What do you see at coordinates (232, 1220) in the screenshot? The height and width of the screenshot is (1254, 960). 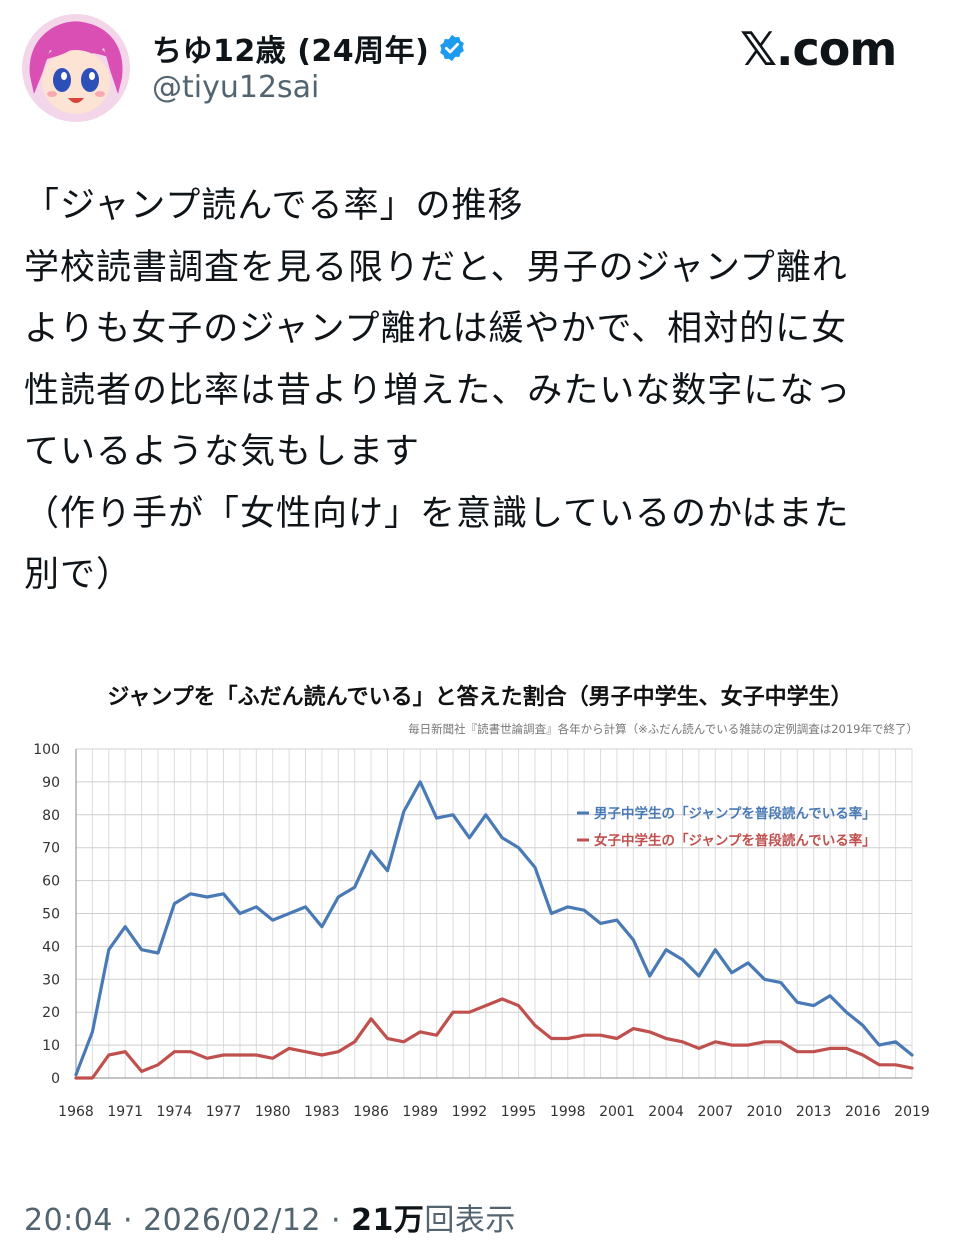 I see `post-date: 2026/02/12` at bounding box center [232, 1220].